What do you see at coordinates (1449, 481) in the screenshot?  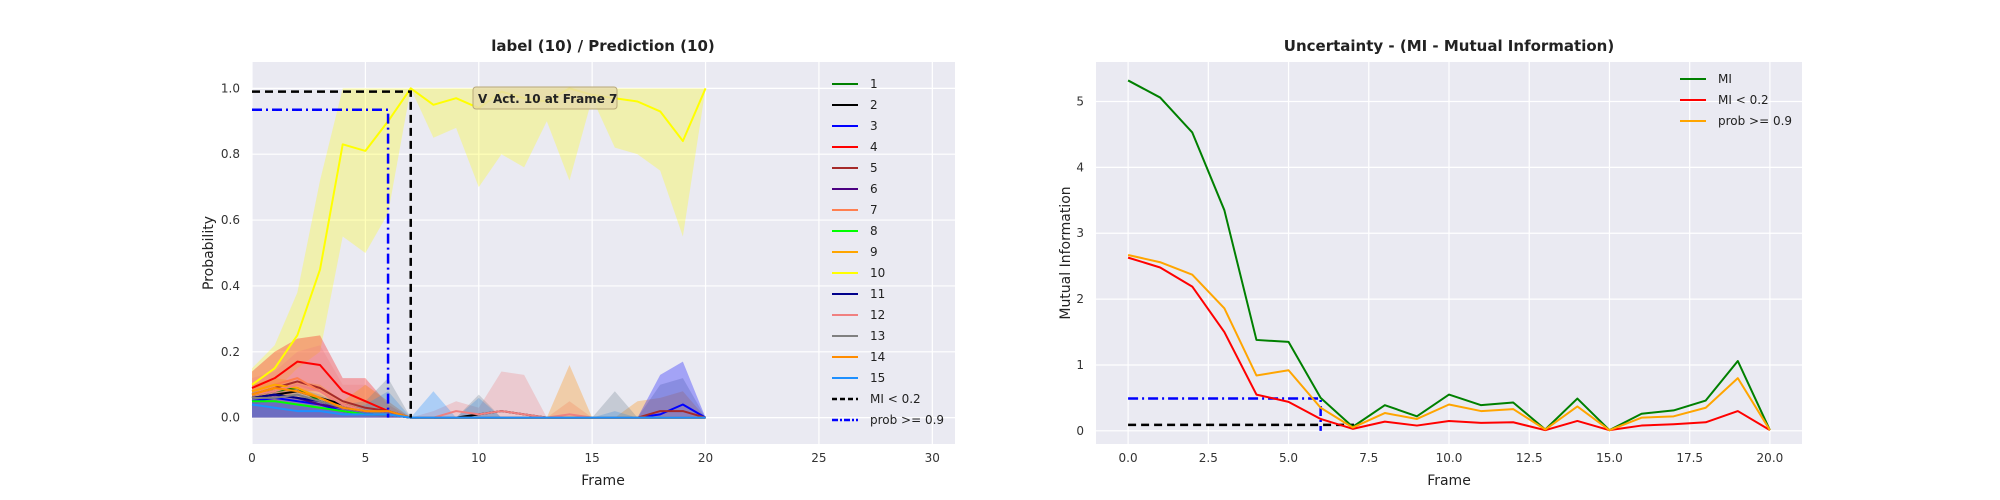 I see `right-x-axis-label: Frame` at bounding box center [1449, 481].